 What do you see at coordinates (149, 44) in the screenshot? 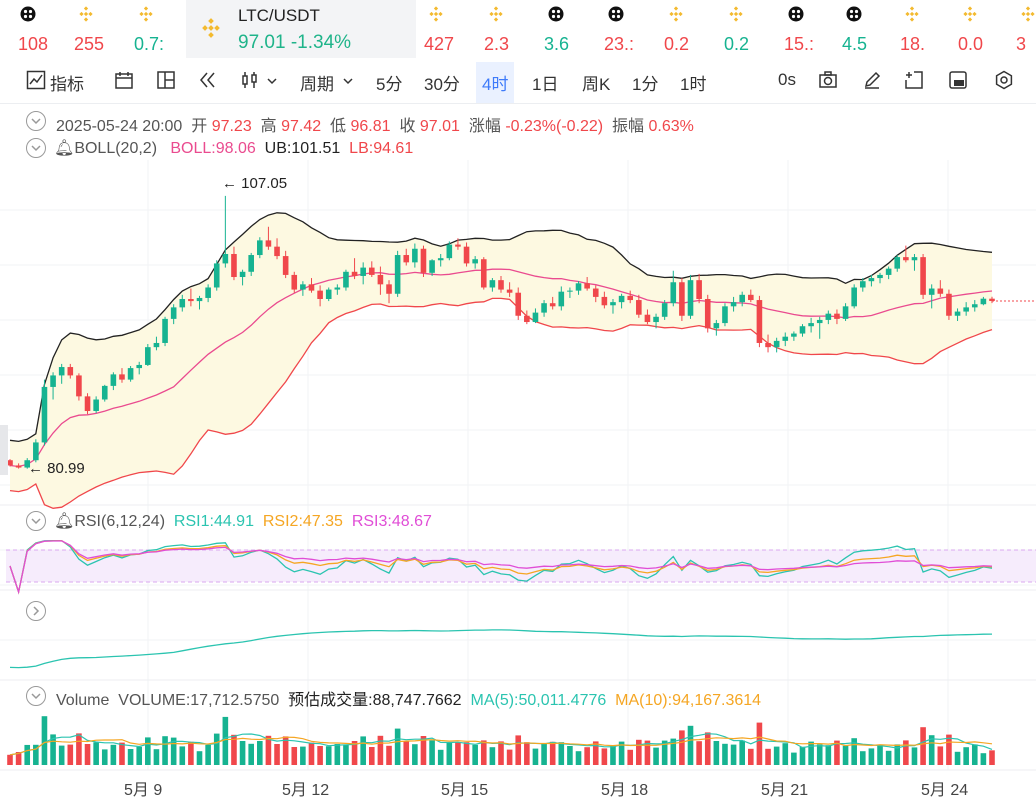
I see `ticker-value: 0.7:` at bounding box center [149, 44].